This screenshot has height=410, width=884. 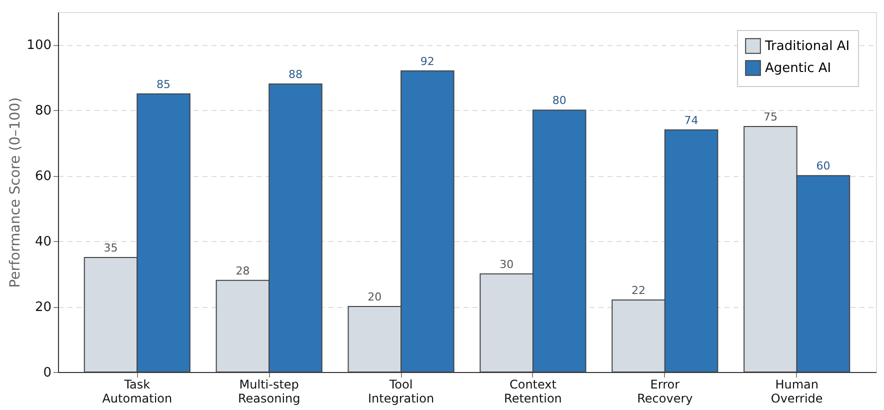 I want to click on x-tick-label: Error Recovery, so click(x=665, y=392).